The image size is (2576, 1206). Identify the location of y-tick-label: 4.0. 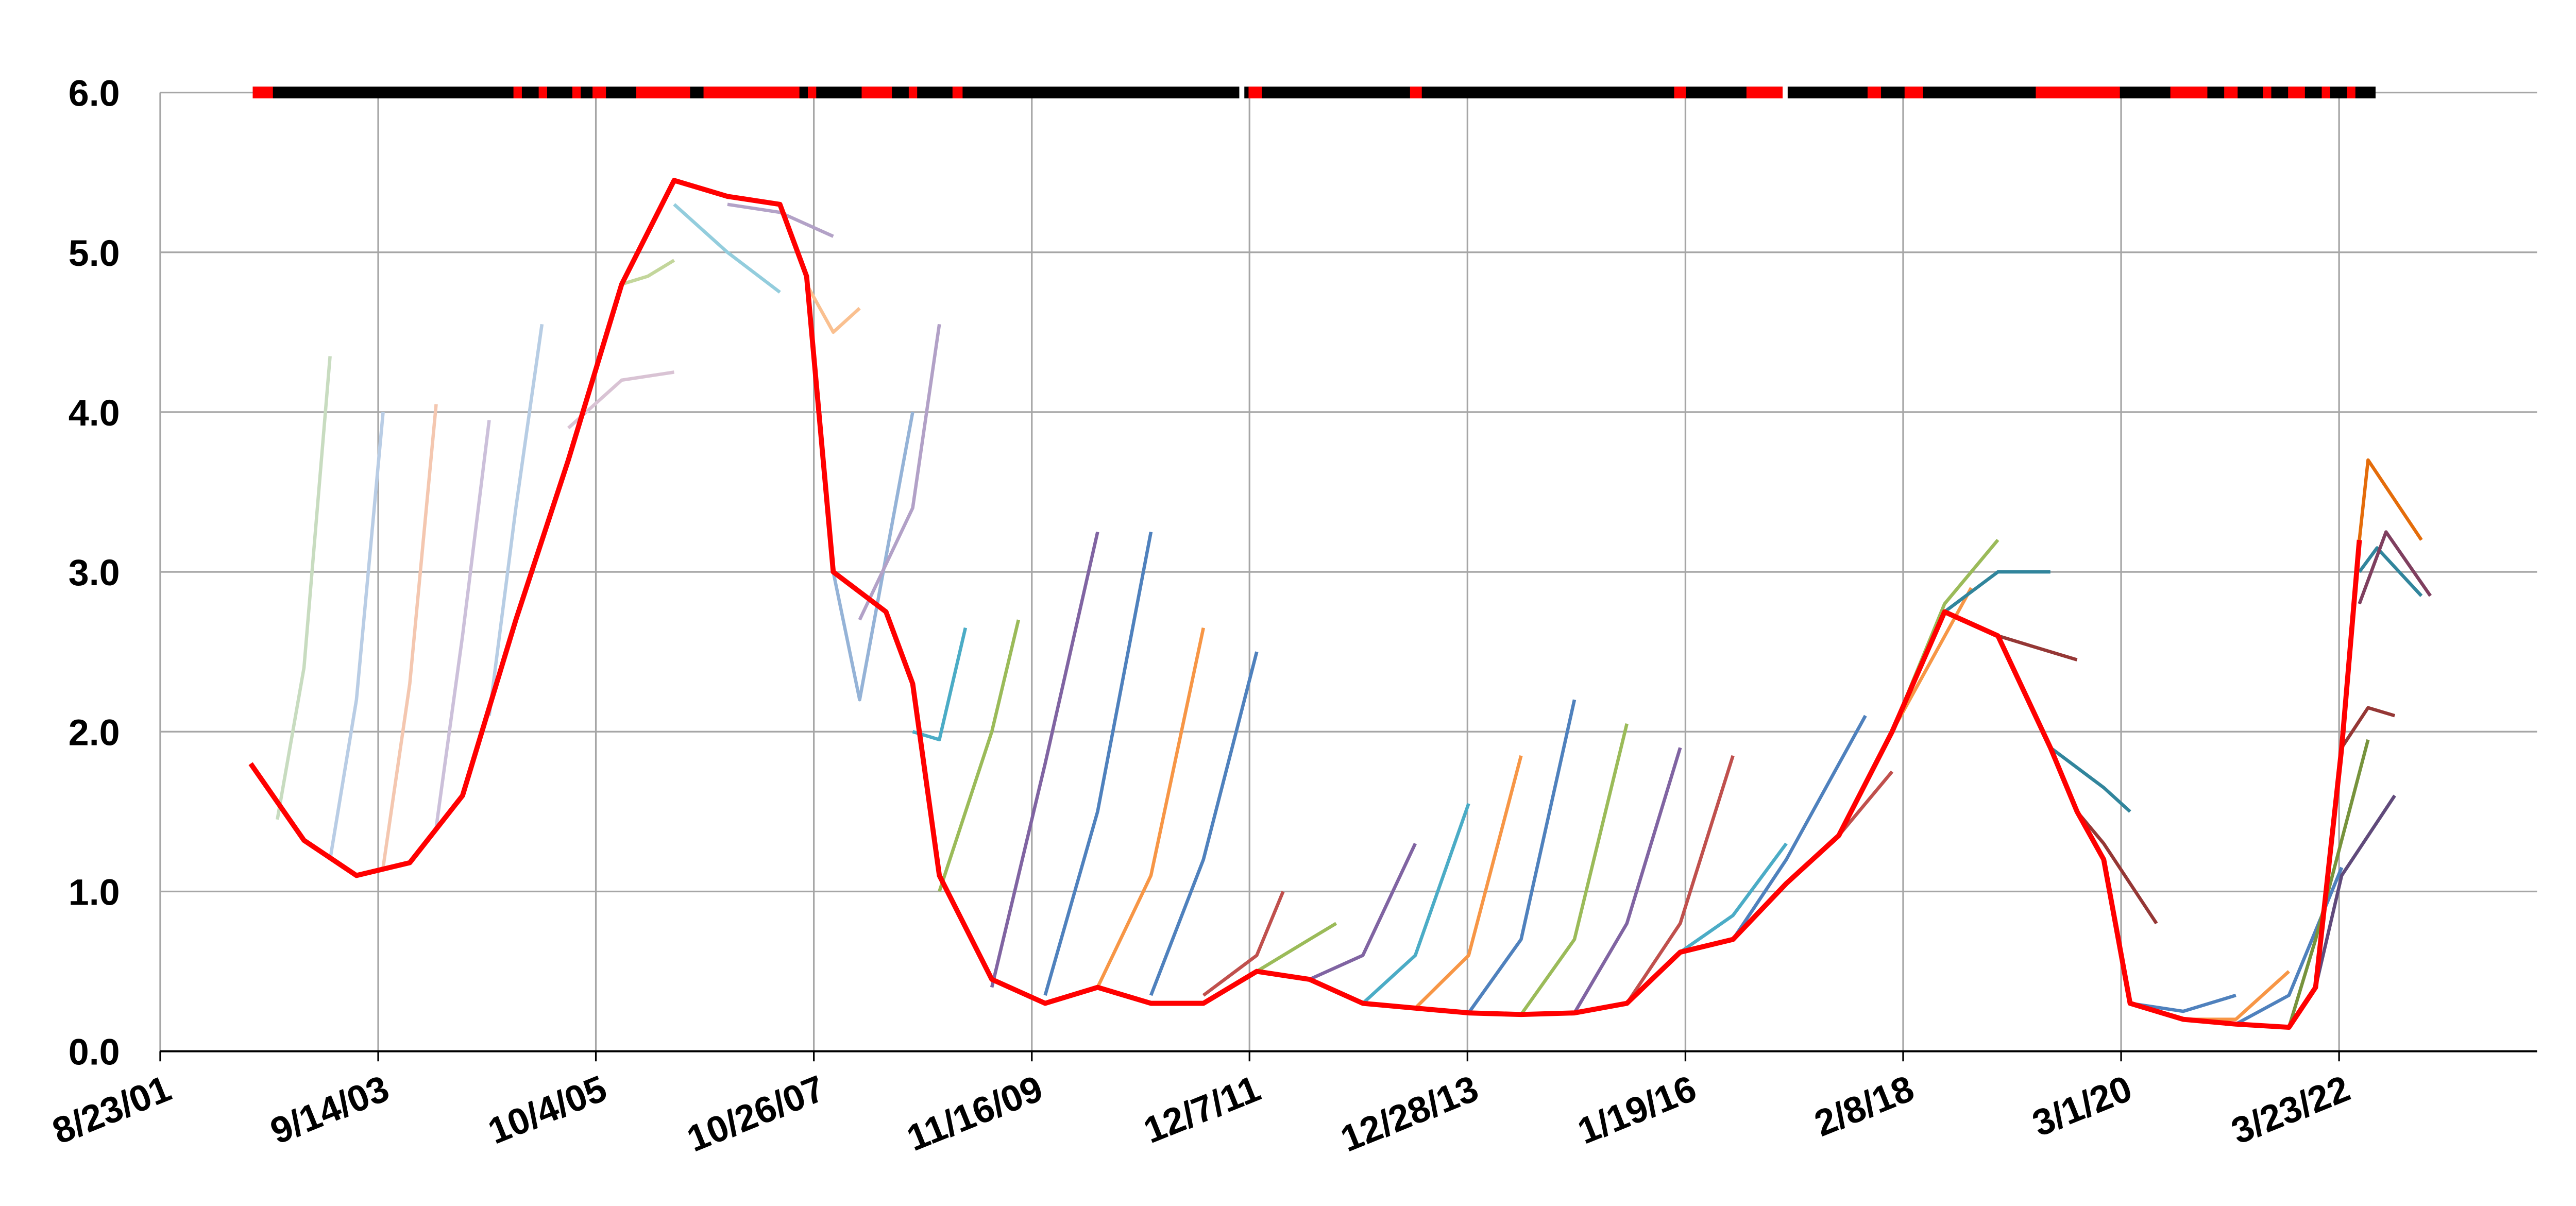
(95, 413).